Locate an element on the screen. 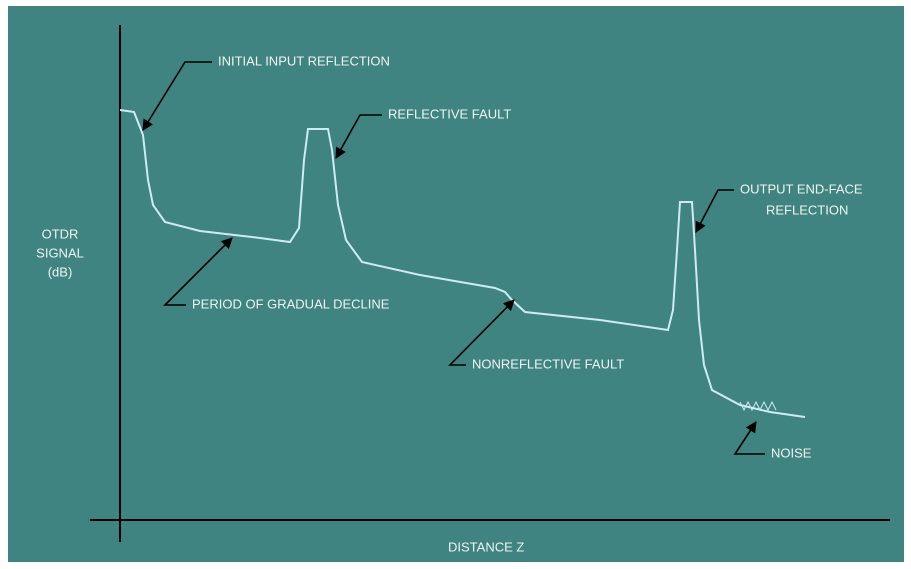 The image size is (911, 569). annotation: PERIOD OF GRADUAL DECLINE is located at coordinates (291, 303).